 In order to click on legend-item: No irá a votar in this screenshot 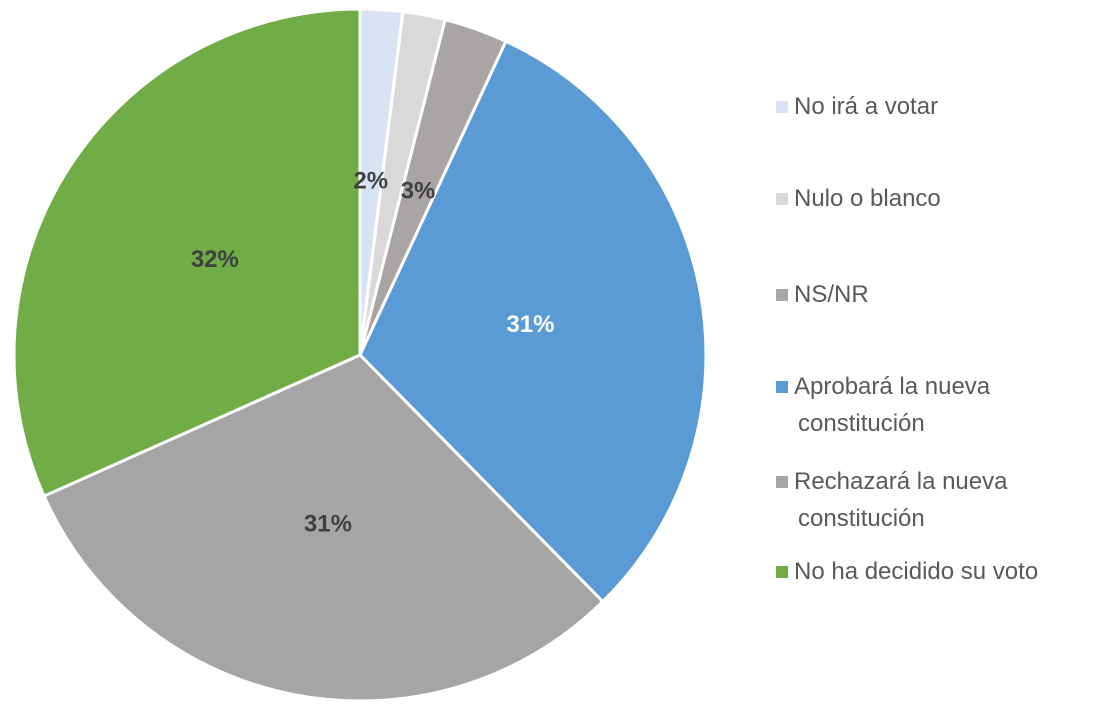, I will do `click(935, 106)`.